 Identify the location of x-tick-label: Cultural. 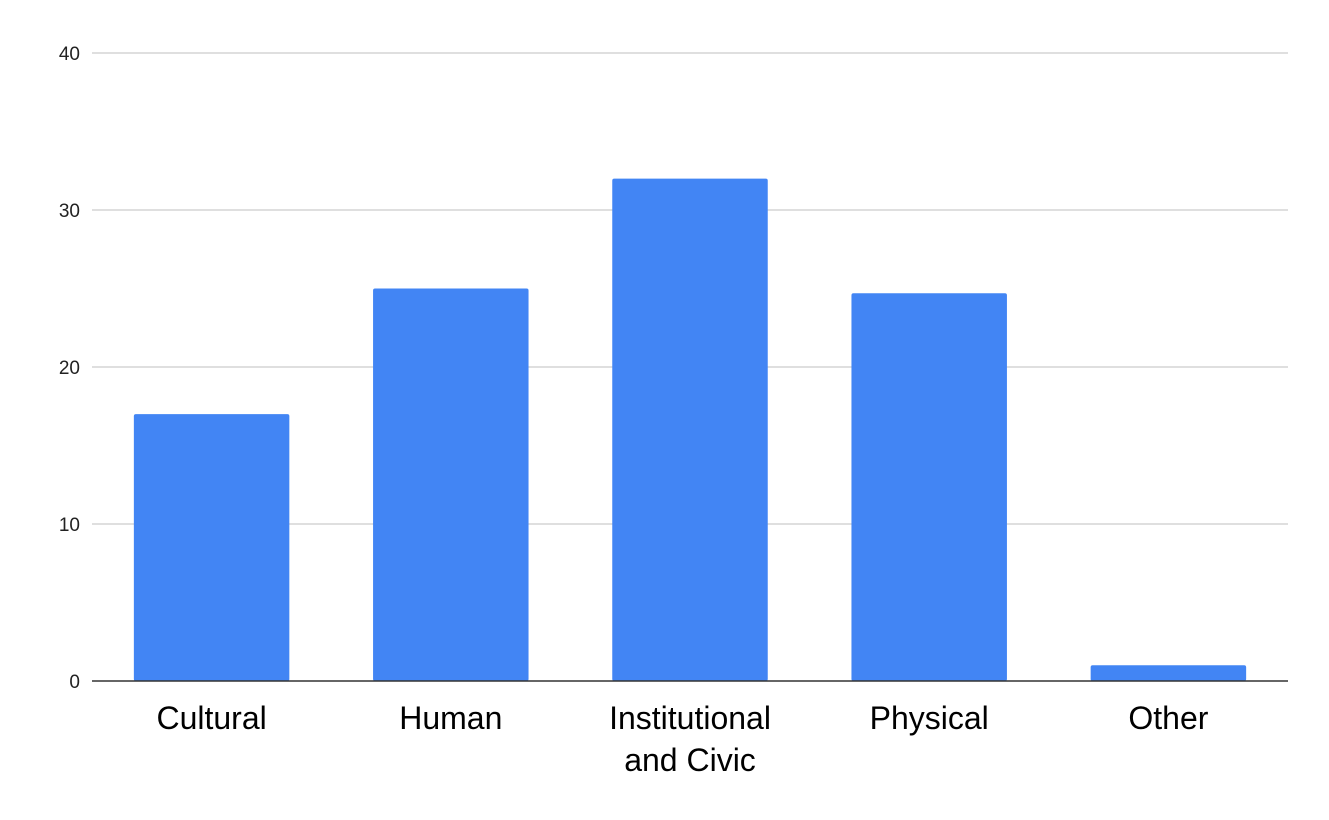
(211, 718).